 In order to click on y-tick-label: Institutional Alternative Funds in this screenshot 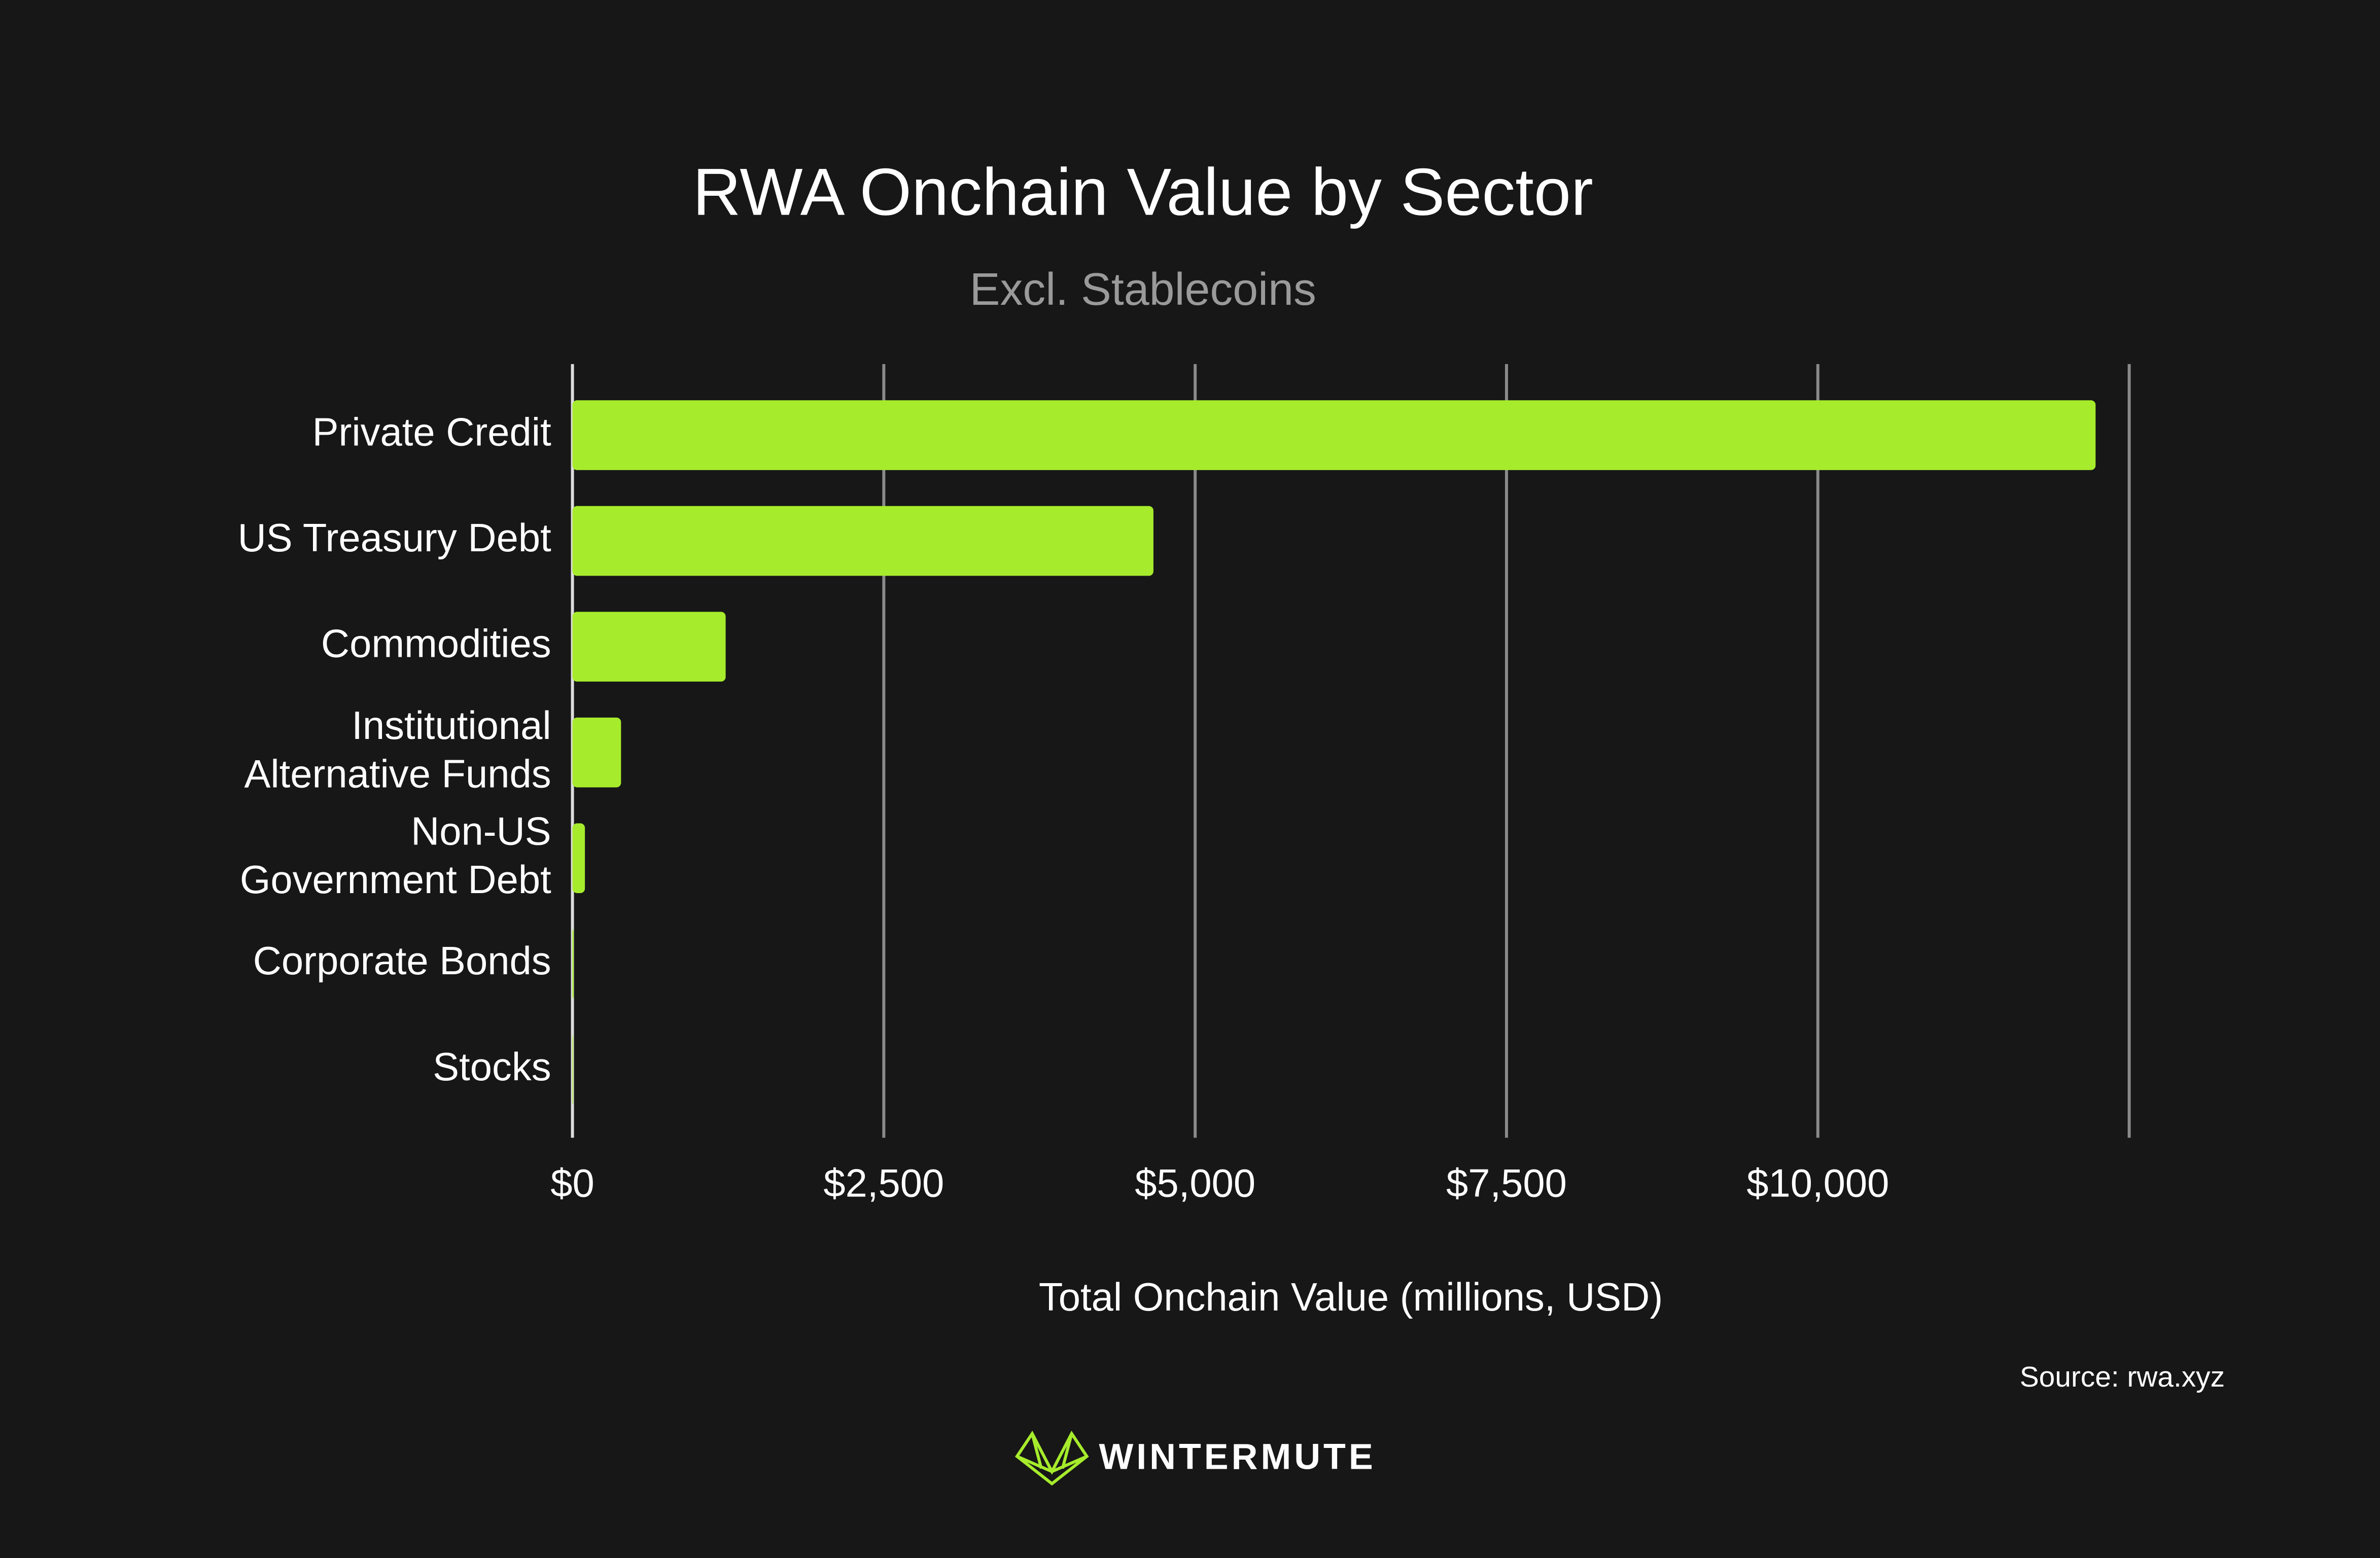, I will do `click(398, 750)`.